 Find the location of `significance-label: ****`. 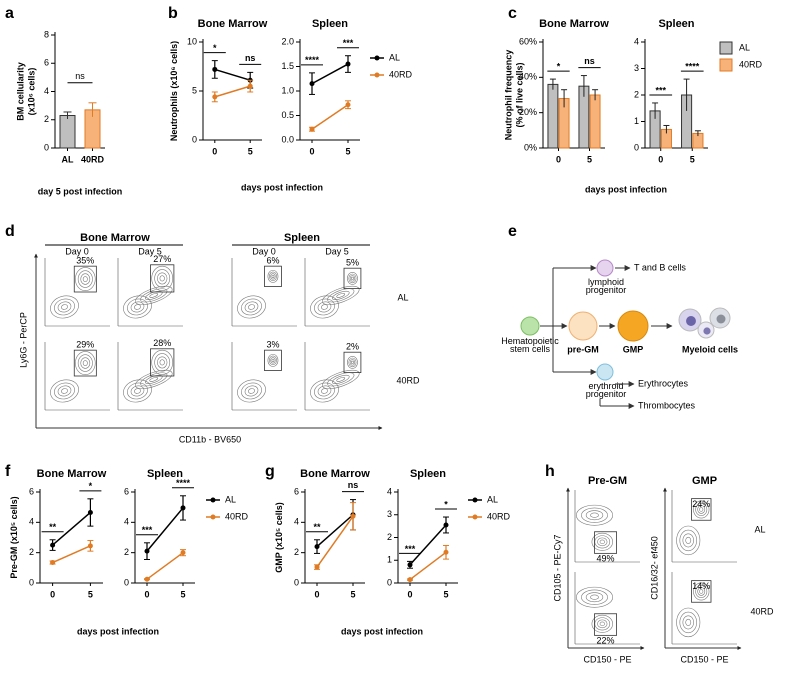

significance-label: **** is located at coordinates (692, 66).